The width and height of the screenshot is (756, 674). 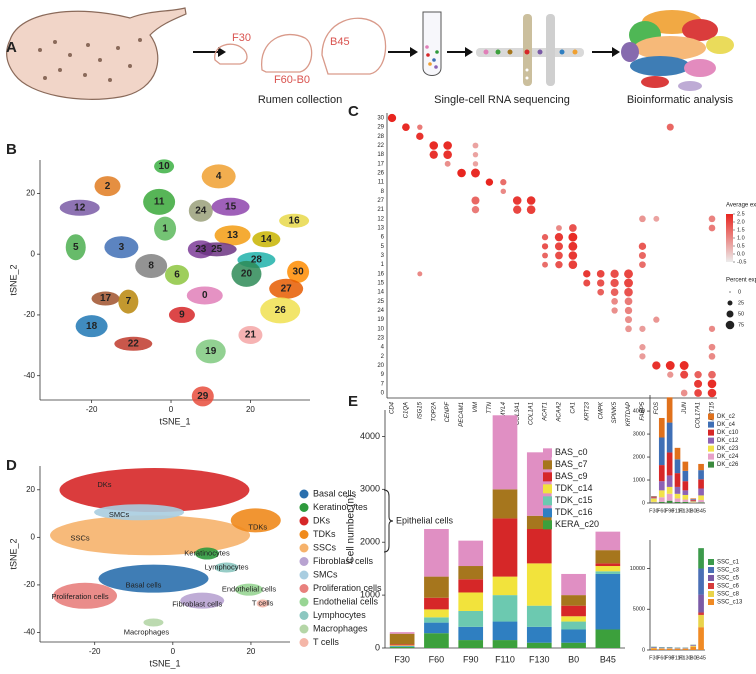 I want to click on legend-label: DK_c2, so click(x=726, y=417).